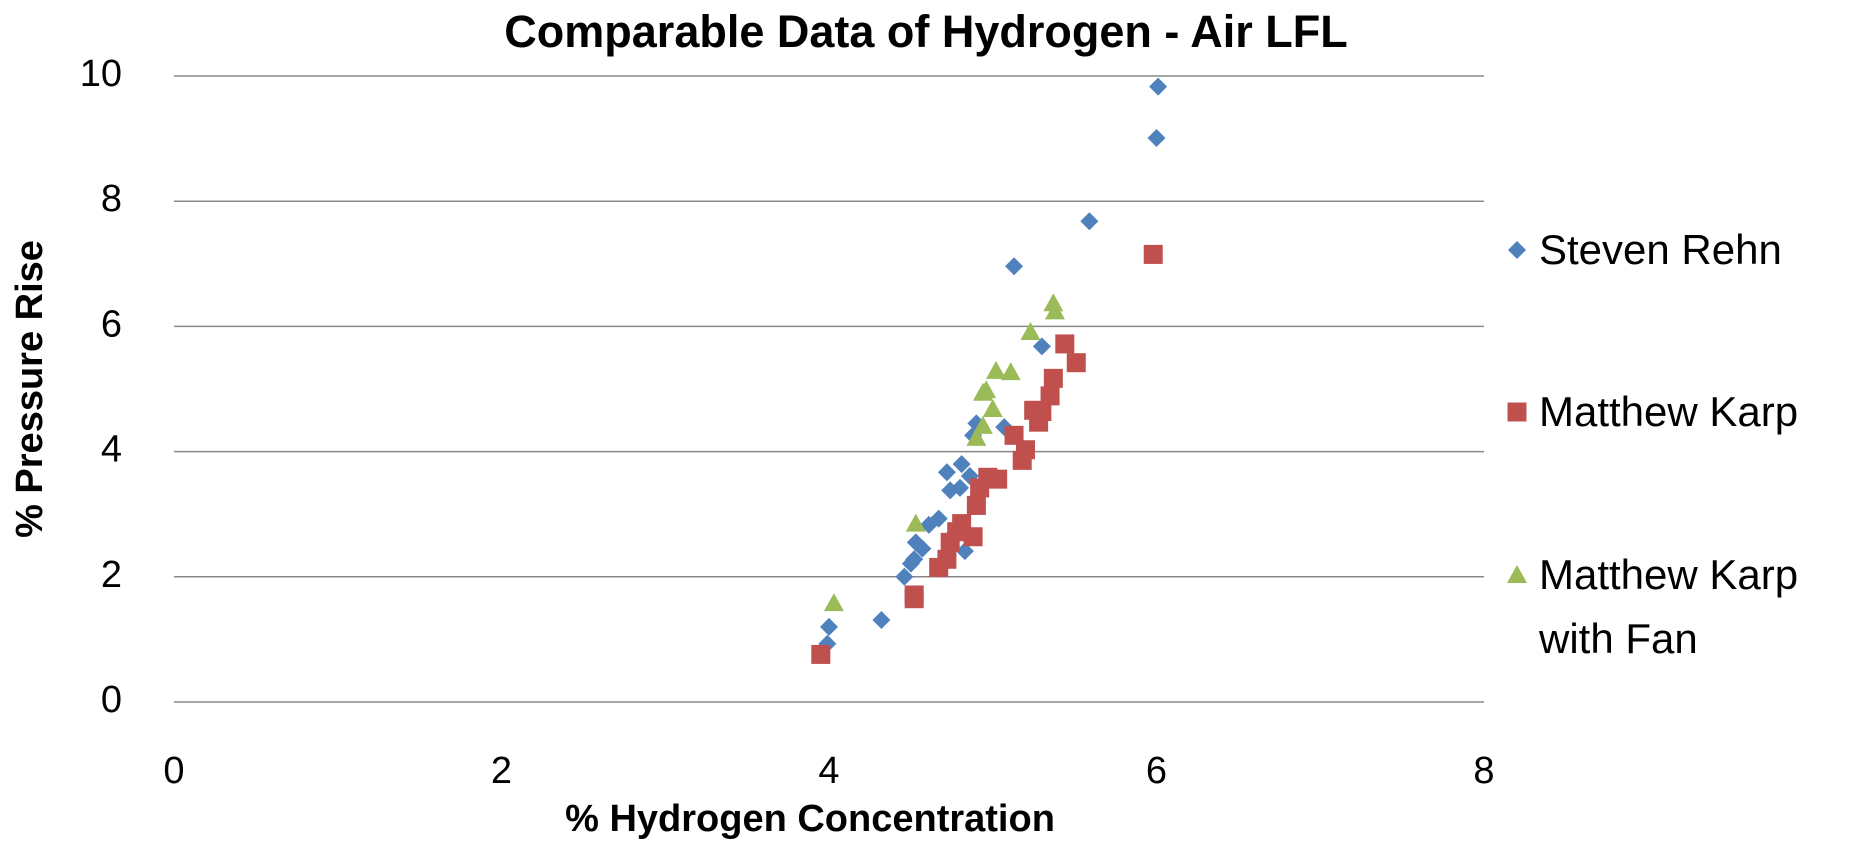 This screenshot has height=845, width=1866. I want to click on y-tick-label: 2, so click(111, 575).